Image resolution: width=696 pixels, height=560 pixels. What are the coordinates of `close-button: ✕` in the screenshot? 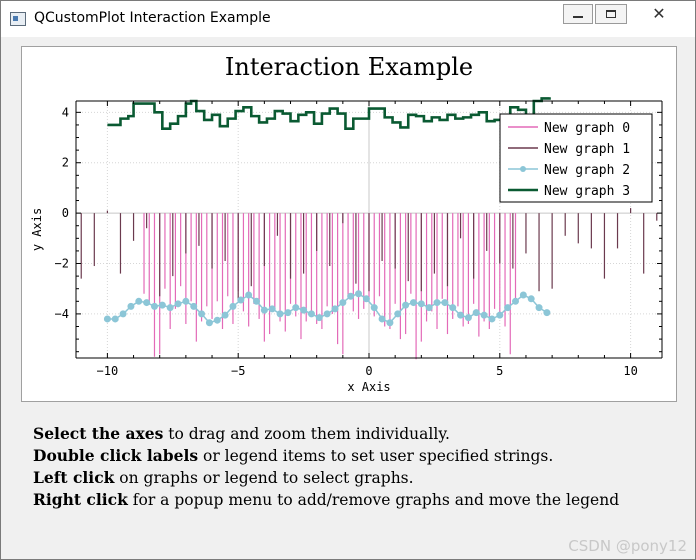 It's located at (659, 14).